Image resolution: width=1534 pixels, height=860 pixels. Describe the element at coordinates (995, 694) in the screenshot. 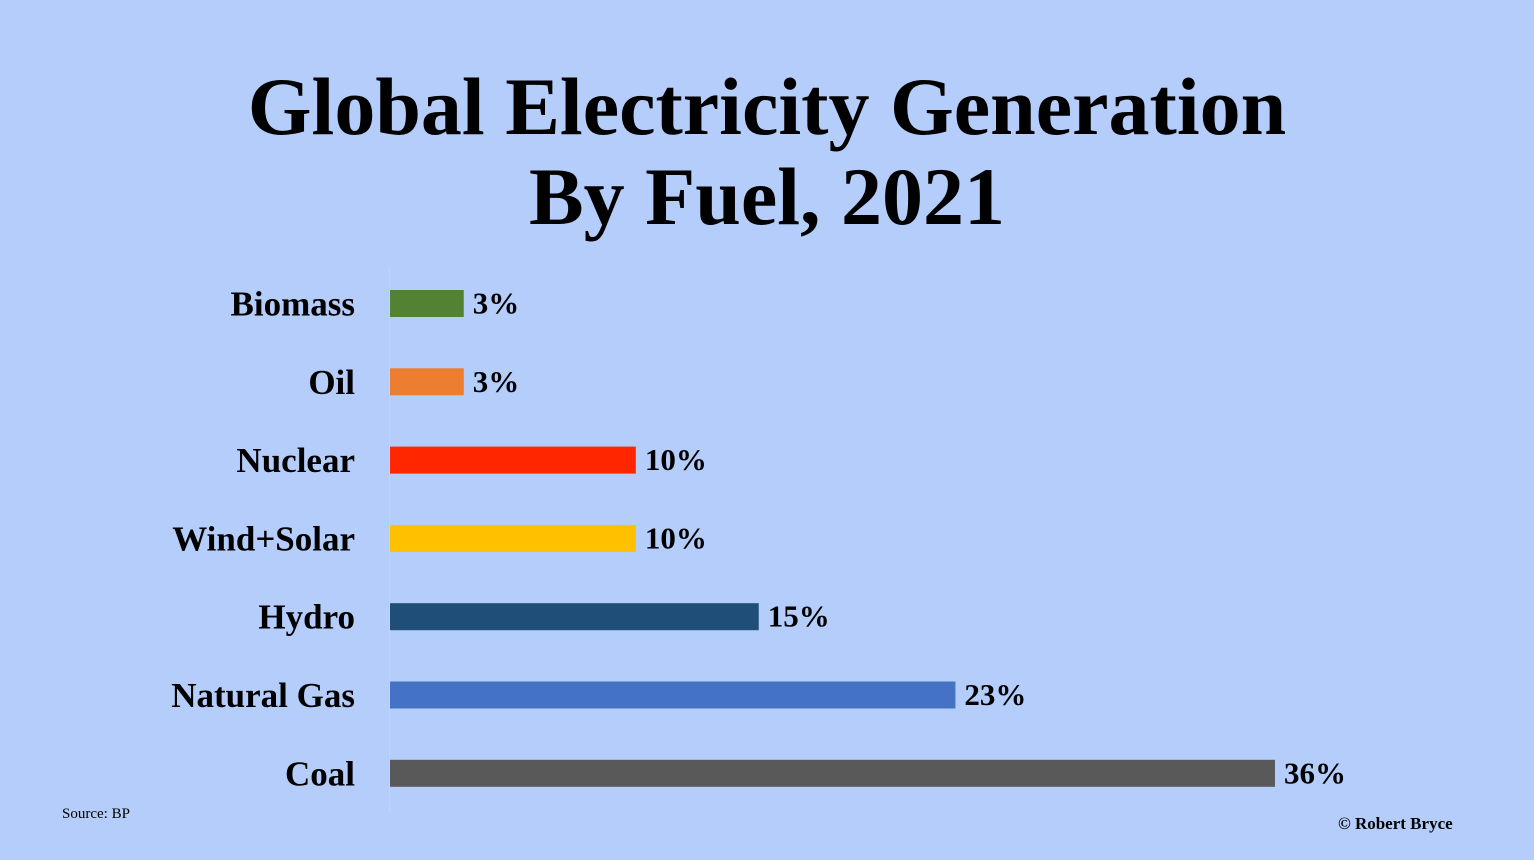

I see `value-label-natural-gas: 23%` at that location.